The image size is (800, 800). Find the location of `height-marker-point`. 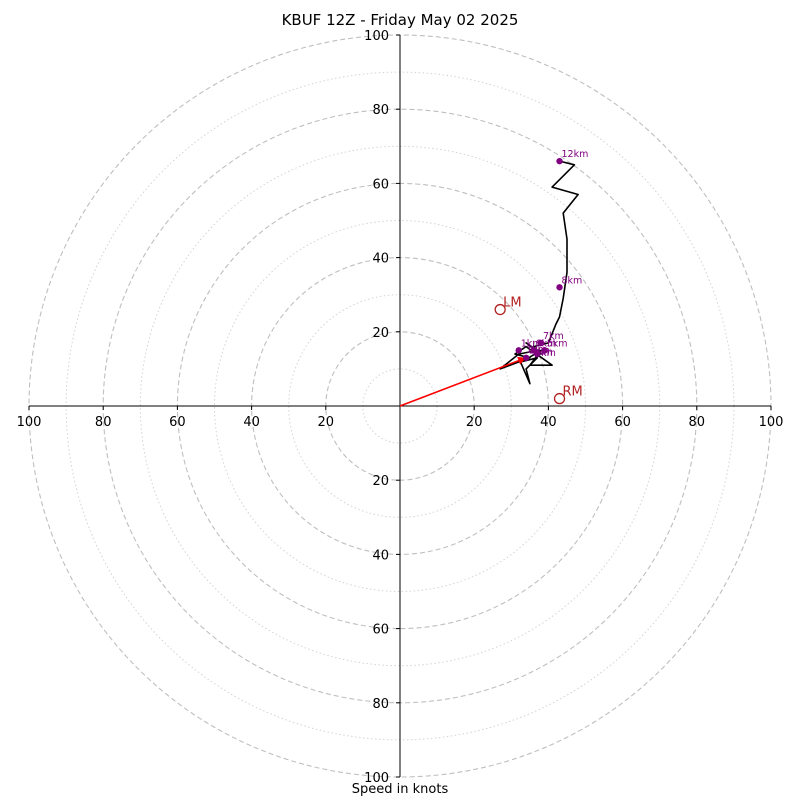

height-marker-point is located at coordinates (526, 357).